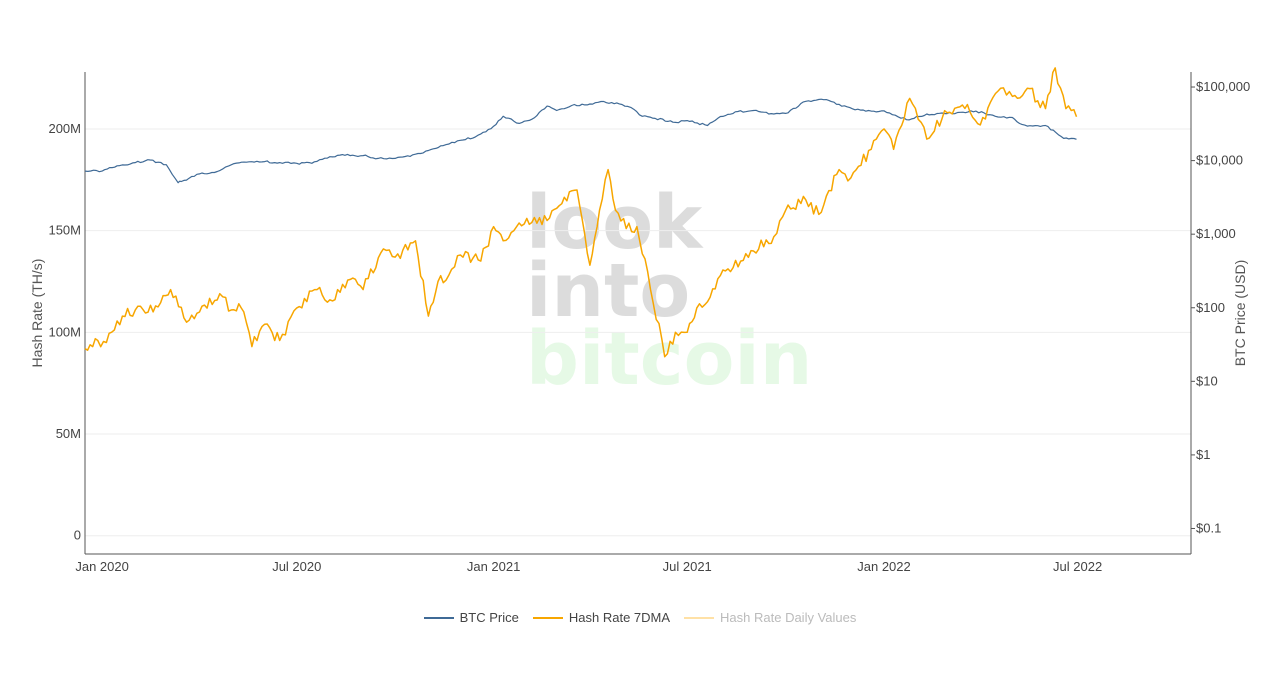 The width and height of the screenshot is (1280, 680). I want to click on x-tick-label: Jan 2022, so click(884, 566).